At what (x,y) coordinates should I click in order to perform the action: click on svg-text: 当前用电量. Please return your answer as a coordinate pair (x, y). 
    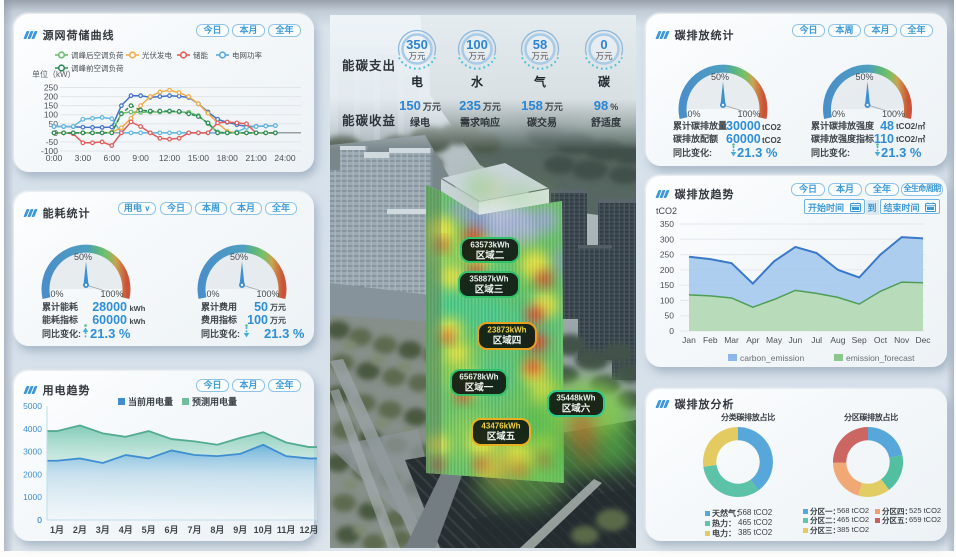
    Looking at the image, I should click on (150, 401).